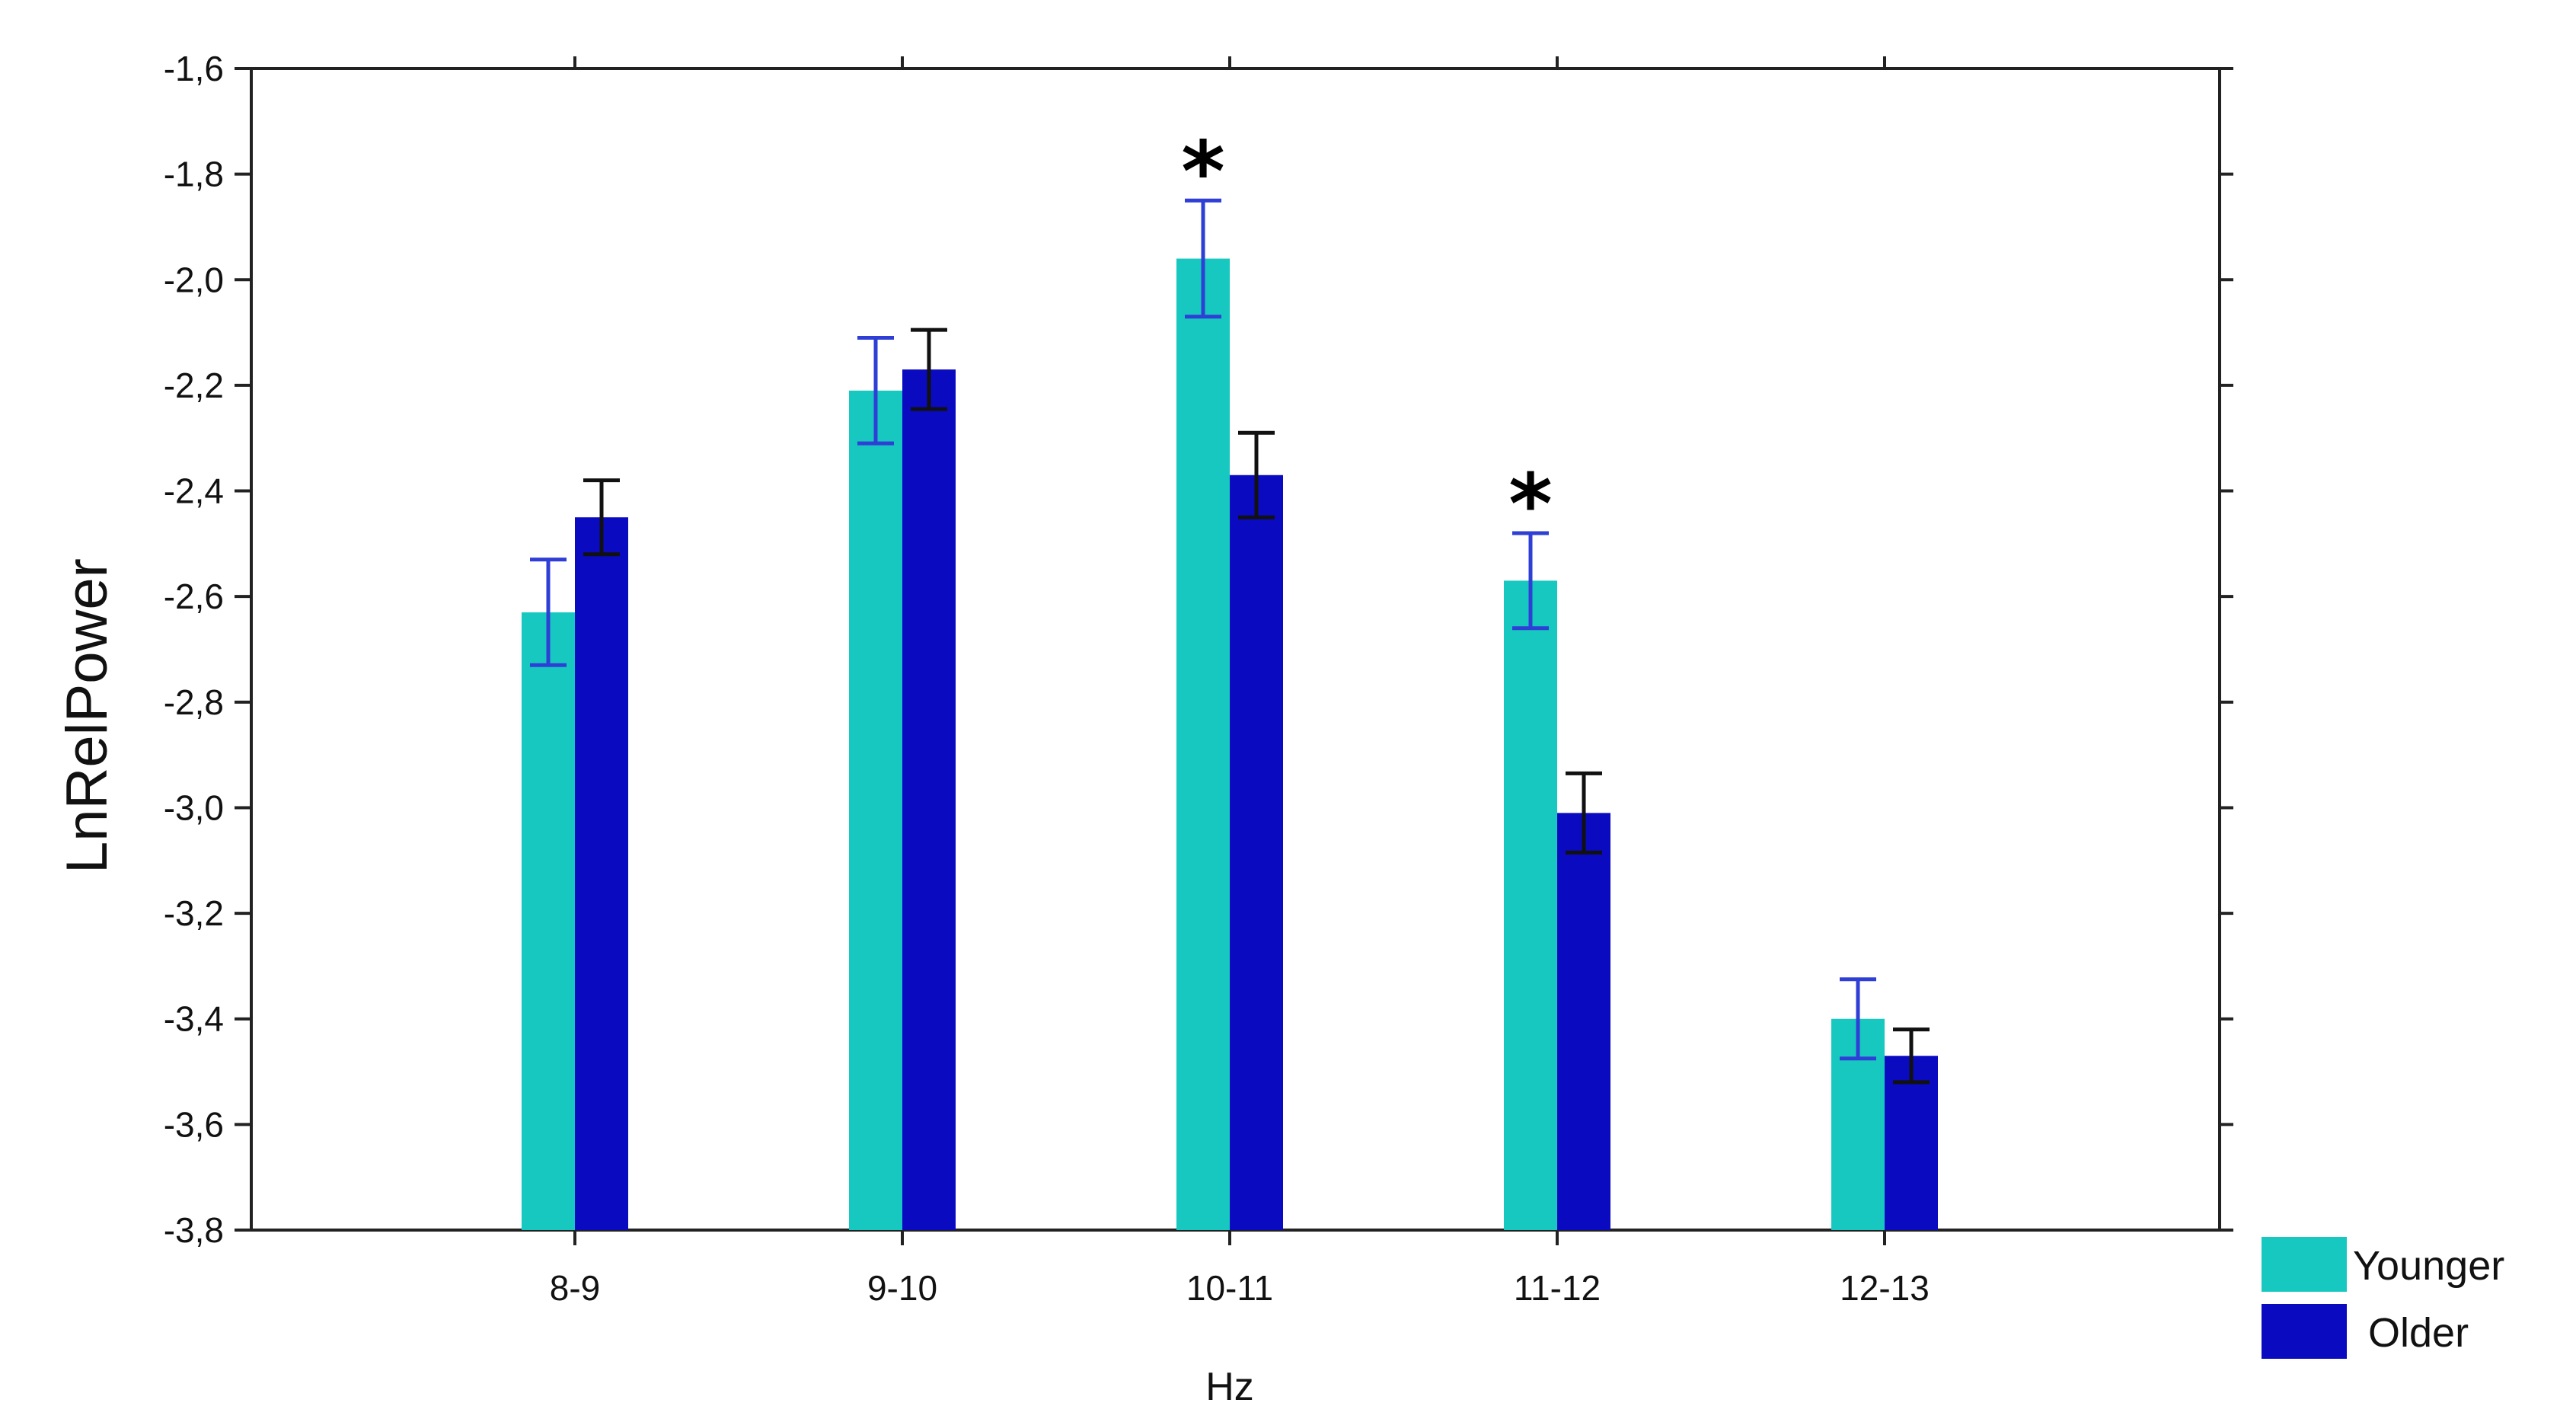 The width and height of the screenshot is (2576, 1422). What do you see at coordinates (194, 913) in the screenshot?
I see `y-tick-label: -3,2` at bounding box center [194, 913].